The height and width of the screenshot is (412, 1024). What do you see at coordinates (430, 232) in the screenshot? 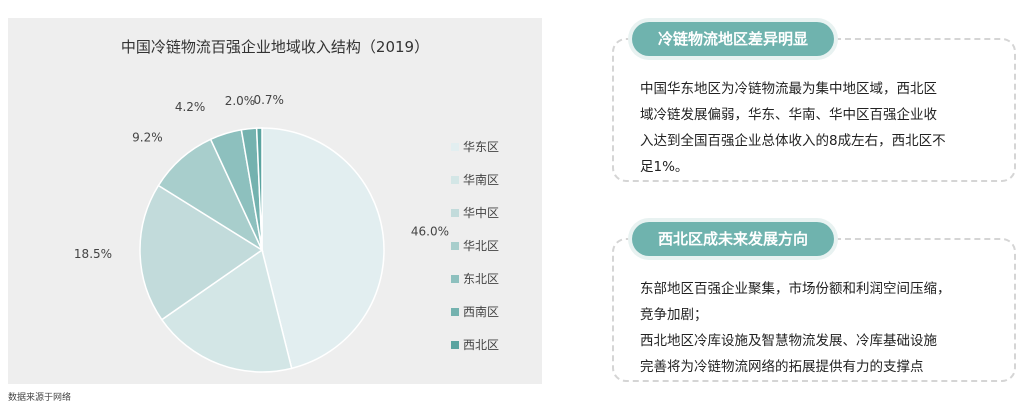
I see `slice-value-label: 46.0%` at bounding box center [430, 232].